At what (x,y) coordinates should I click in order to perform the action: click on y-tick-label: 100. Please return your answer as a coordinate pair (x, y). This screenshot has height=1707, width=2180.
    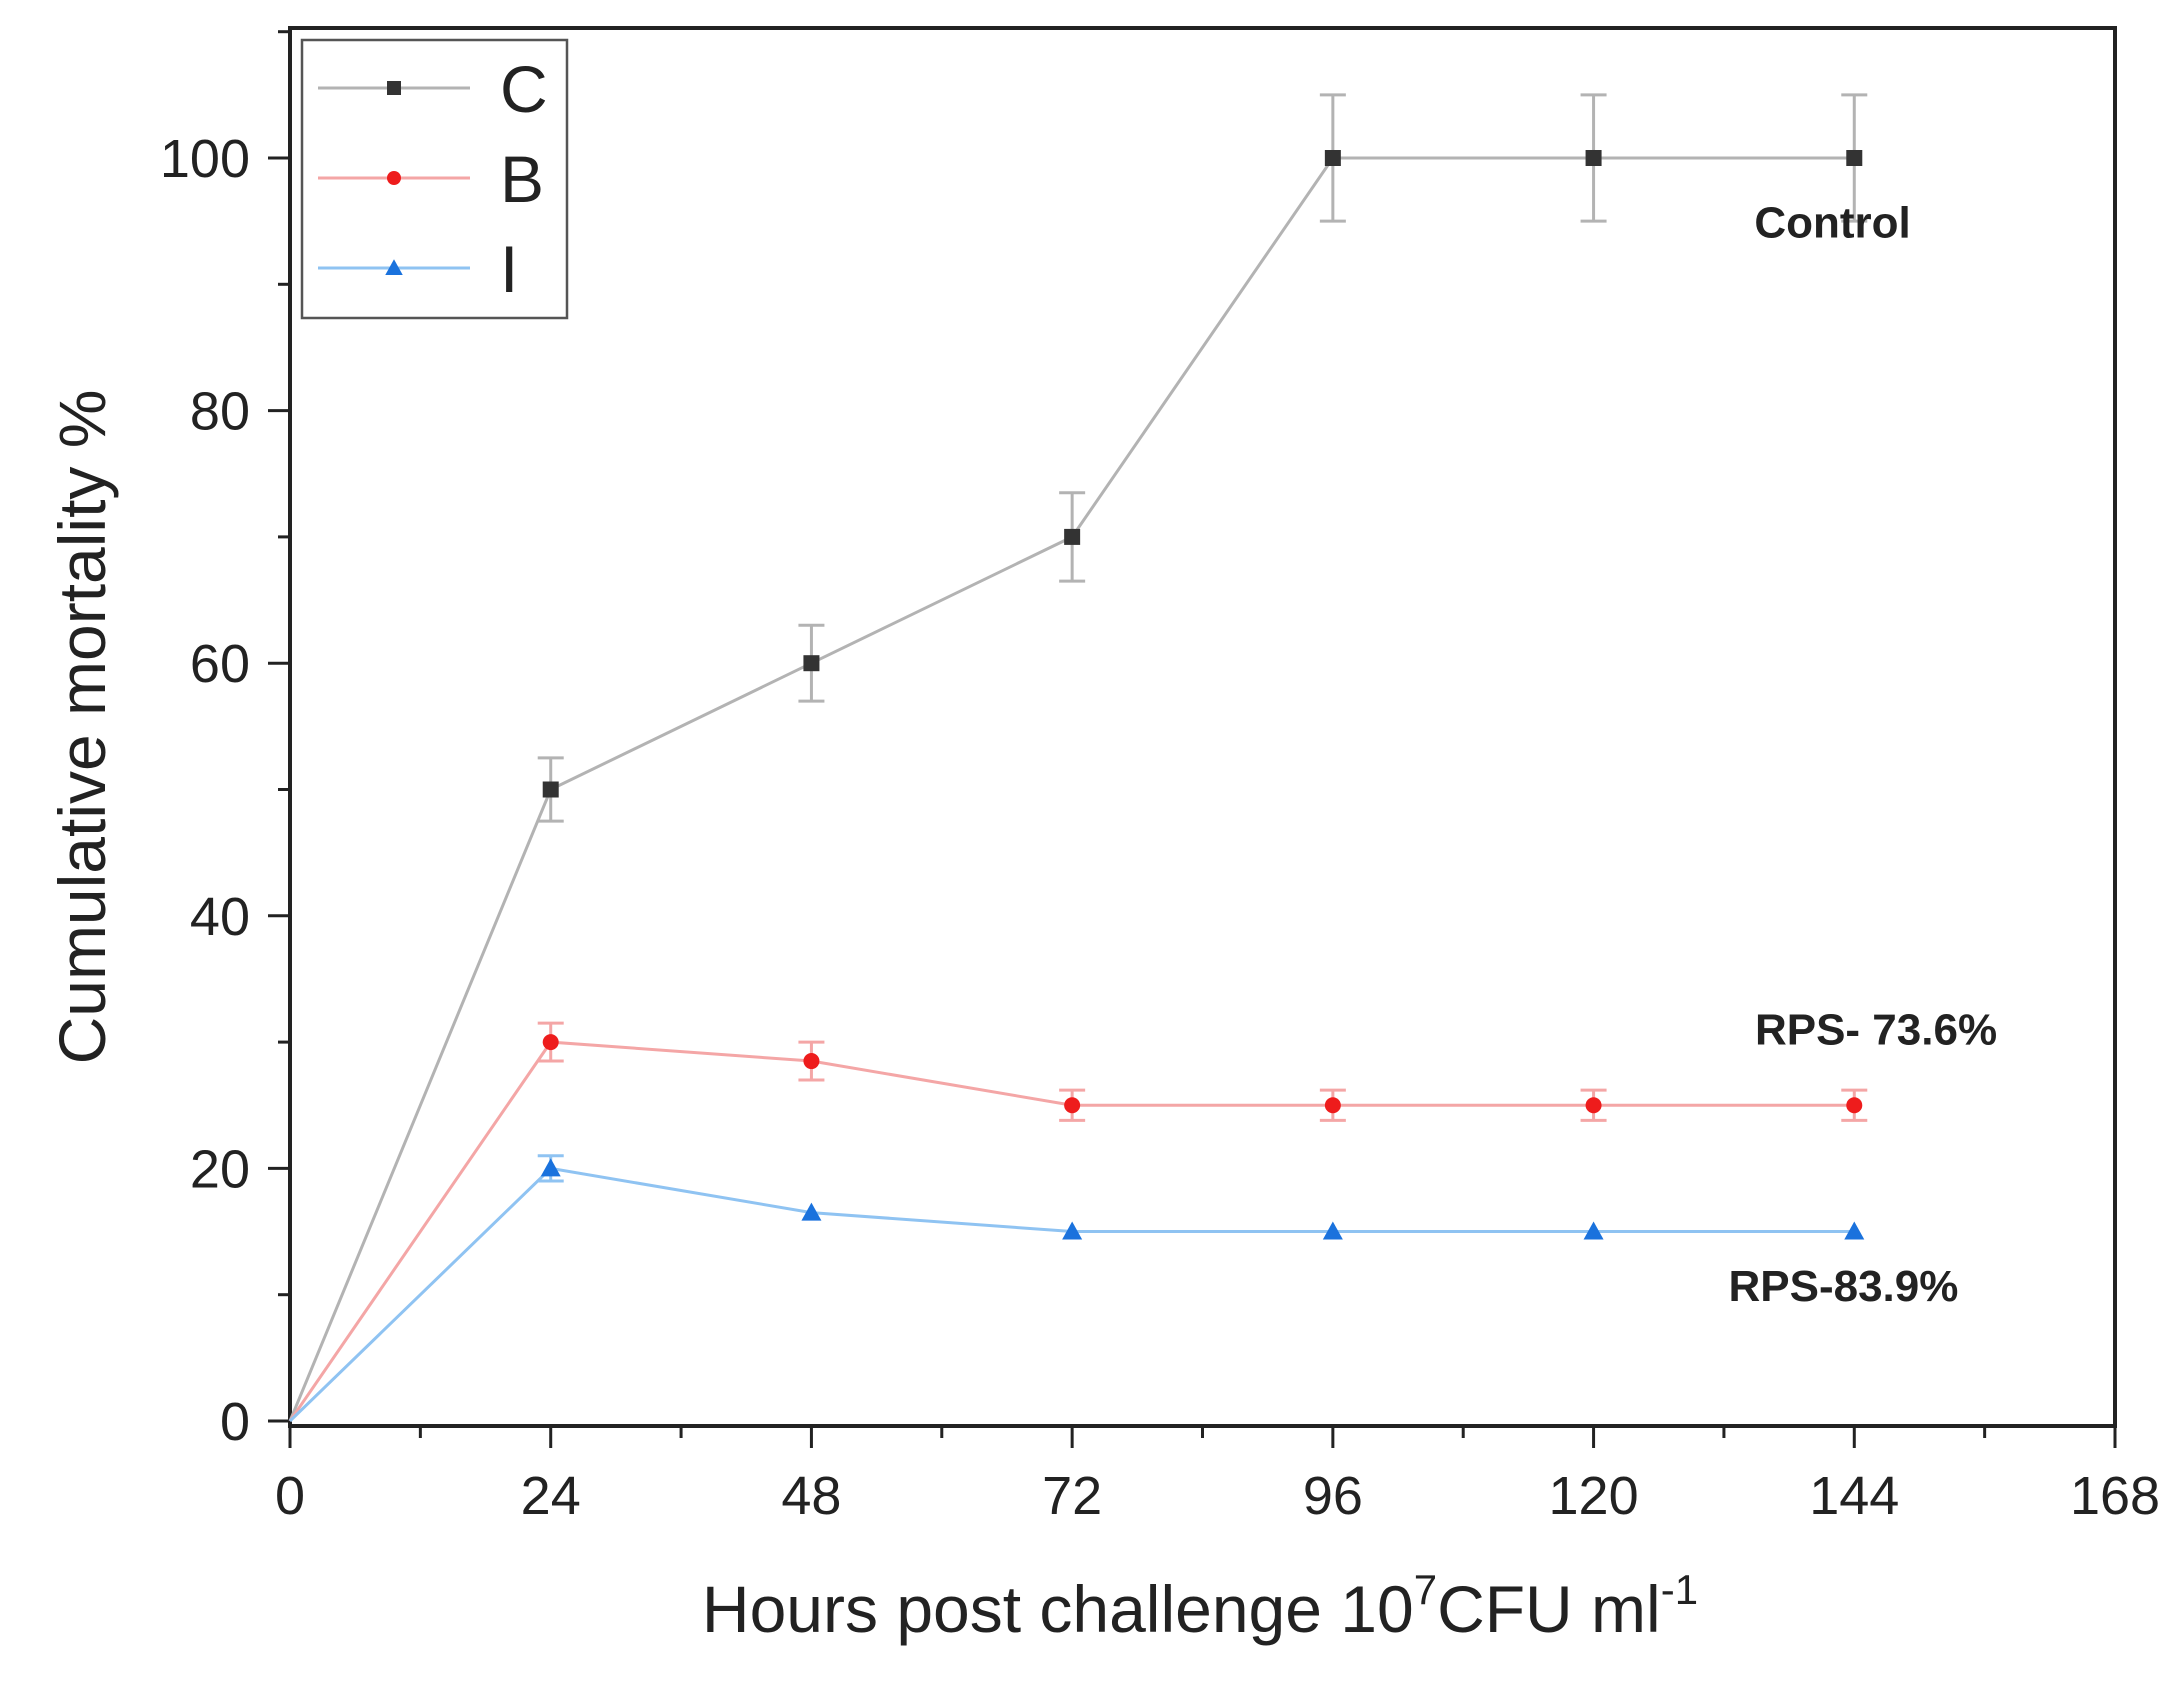
    Looking at the image, I should click on (205, 159).